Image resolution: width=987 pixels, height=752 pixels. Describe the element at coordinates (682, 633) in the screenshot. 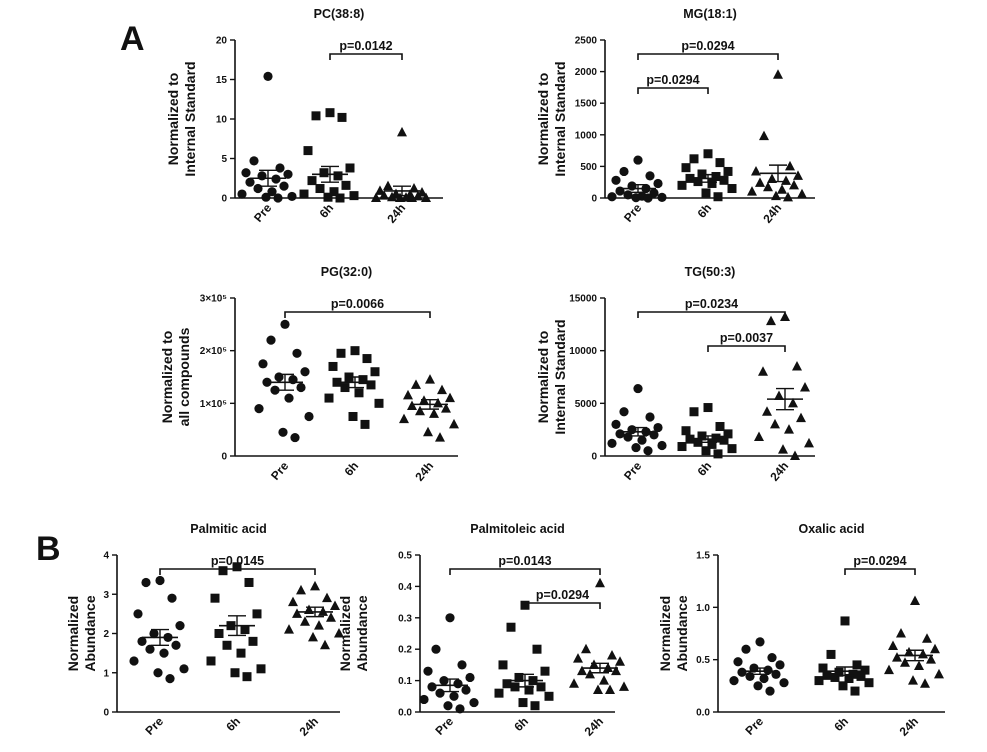

I see `y-axis-label-line: Abundance` at that location.